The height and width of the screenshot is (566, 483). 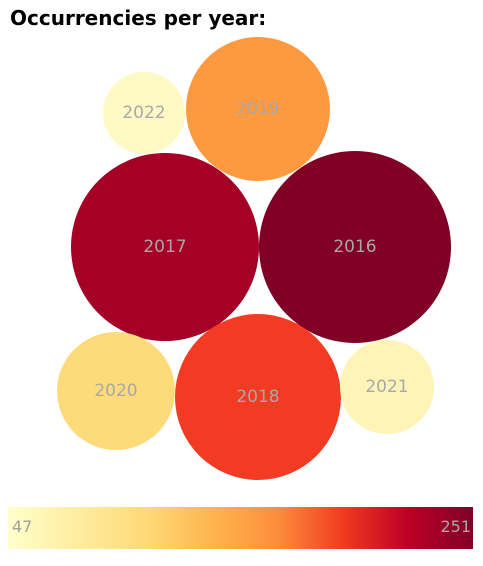 I want to click on bubble-2018, so click(x=258, y=397).